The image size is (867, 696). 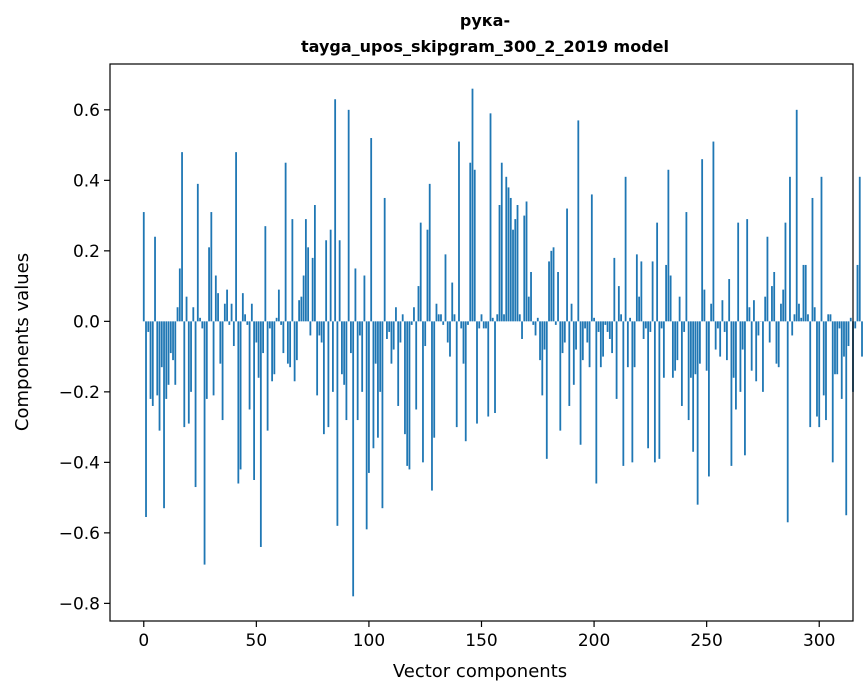 I want to click on x-axis-ticks: 0 50 100 150 200 250 300, so click(x=486, y=636).